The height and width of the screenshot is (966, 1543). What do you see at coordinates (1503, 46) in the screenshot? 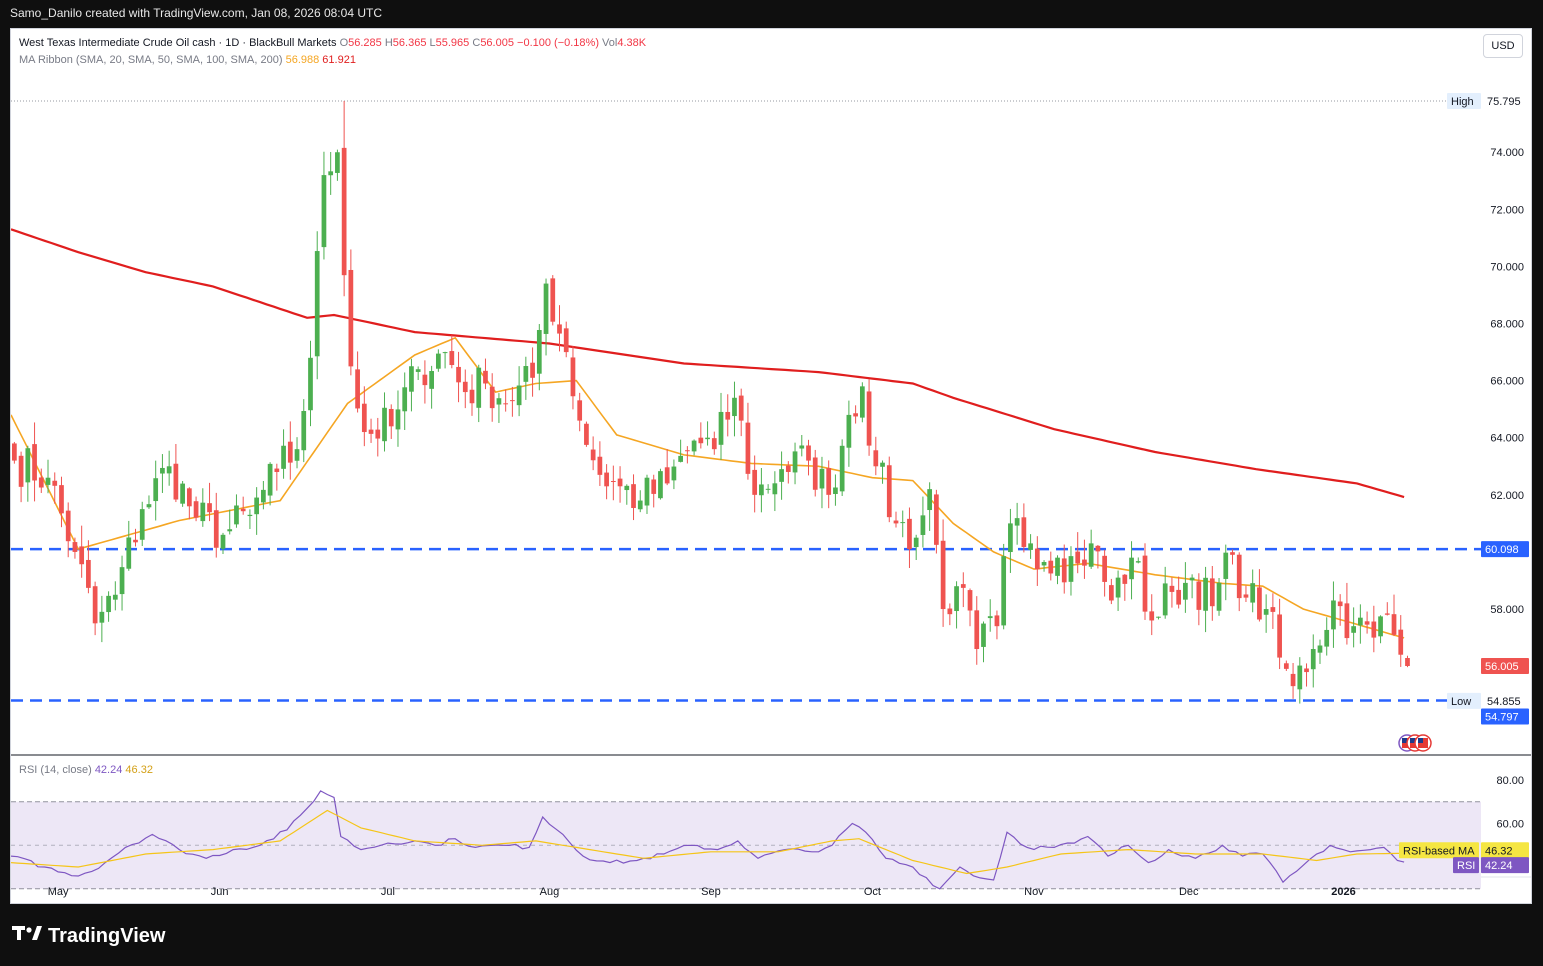
I see `currency-button: USD` at bounding box center [1503, 46].